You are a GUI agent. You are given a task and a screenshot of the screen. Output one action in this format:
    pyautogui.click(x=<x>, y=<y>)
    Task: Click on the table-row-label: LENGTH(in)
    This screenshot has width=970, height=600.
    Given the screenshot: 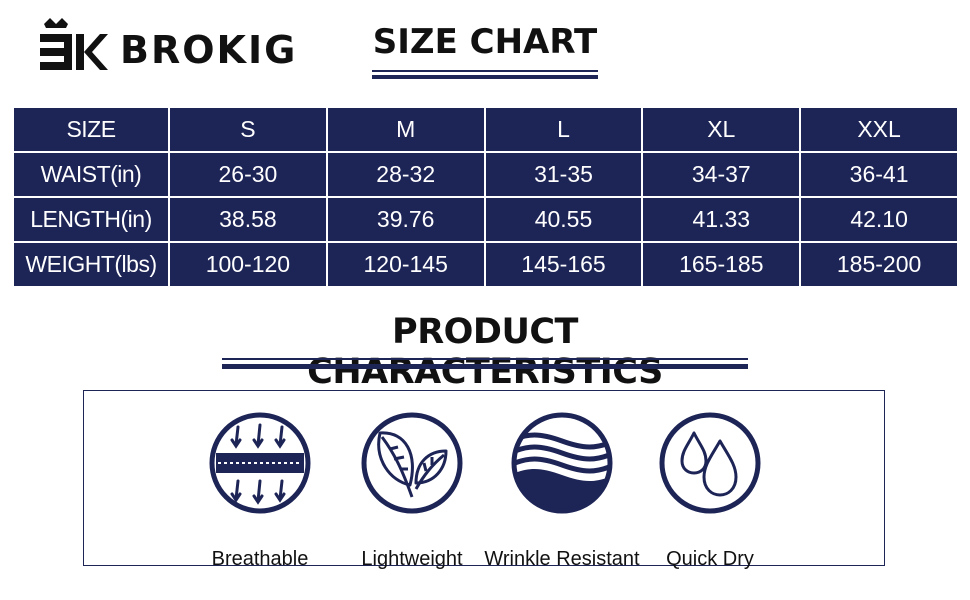 What is the action you would take?
    pyautogui.click(x=91, y=219)
    